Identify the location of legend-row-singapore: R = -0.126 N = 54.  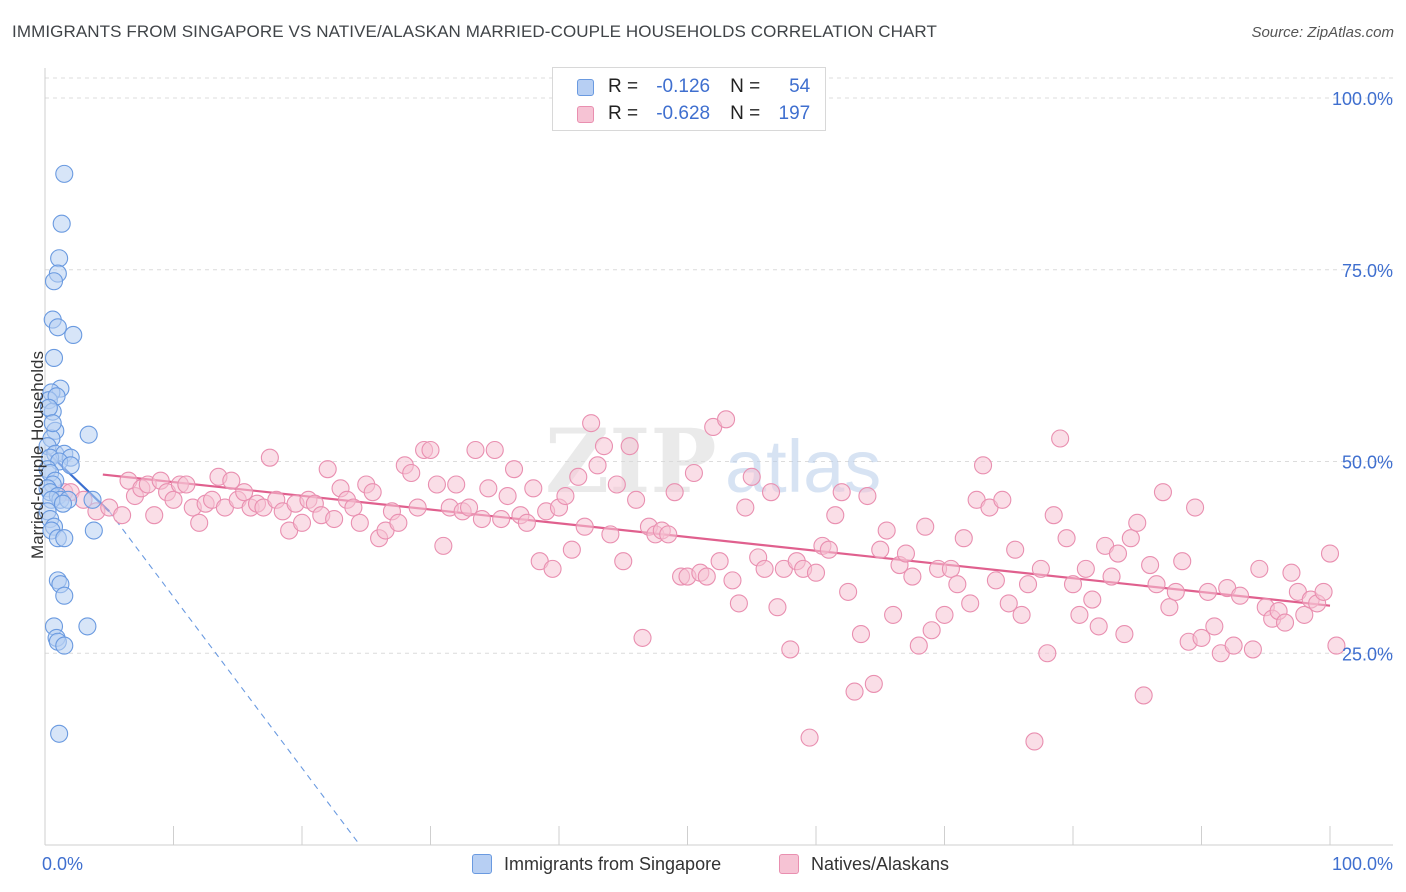
(693, 87).